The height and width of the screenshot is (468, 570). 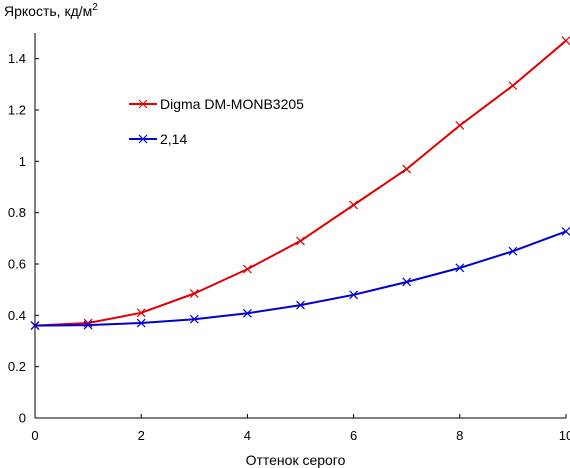 What do you see at coordinates (141, 435) in the screenshot?
I see `x-tick-label: 2` at bounding box center [141, 435].